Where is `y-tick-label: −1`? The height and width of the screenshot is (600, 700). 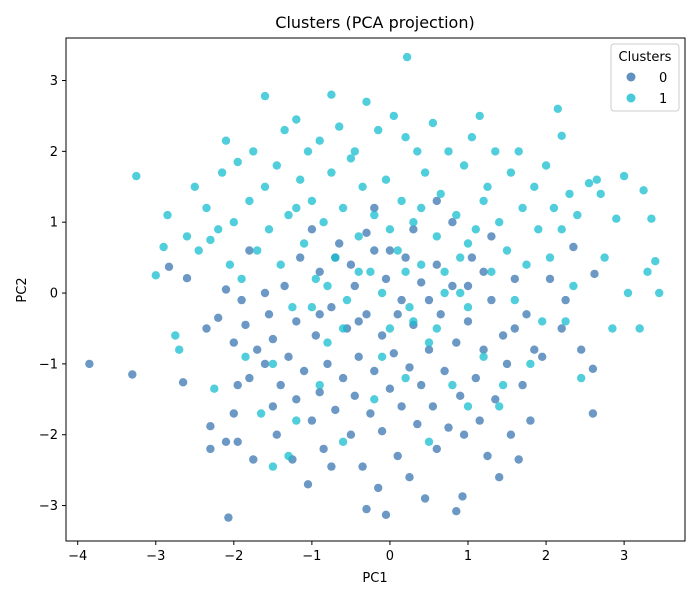 y-tick-label: −1 is located at coordinates (48, 364).